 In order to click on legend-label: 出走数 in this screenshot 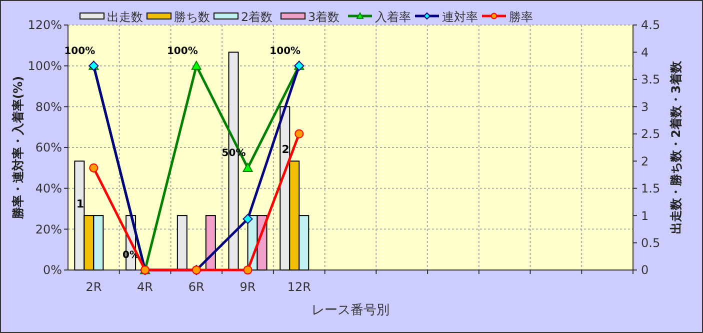, I will do `click(125, 17)`.